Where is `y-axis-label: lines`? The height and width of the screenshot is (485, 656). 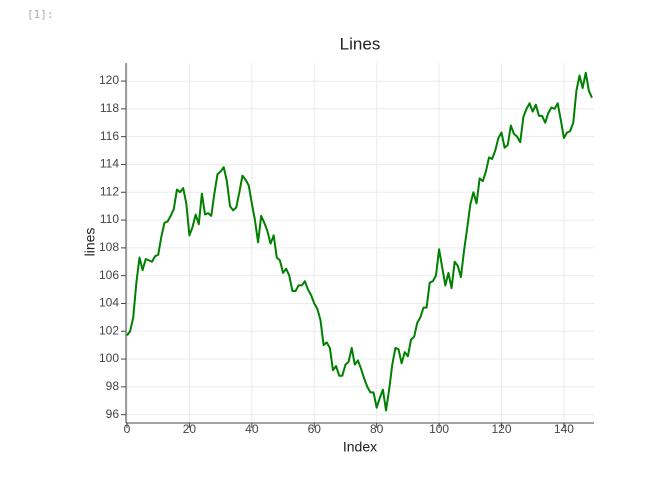 y-axis-label: lines is located at coordinates (90, 242).